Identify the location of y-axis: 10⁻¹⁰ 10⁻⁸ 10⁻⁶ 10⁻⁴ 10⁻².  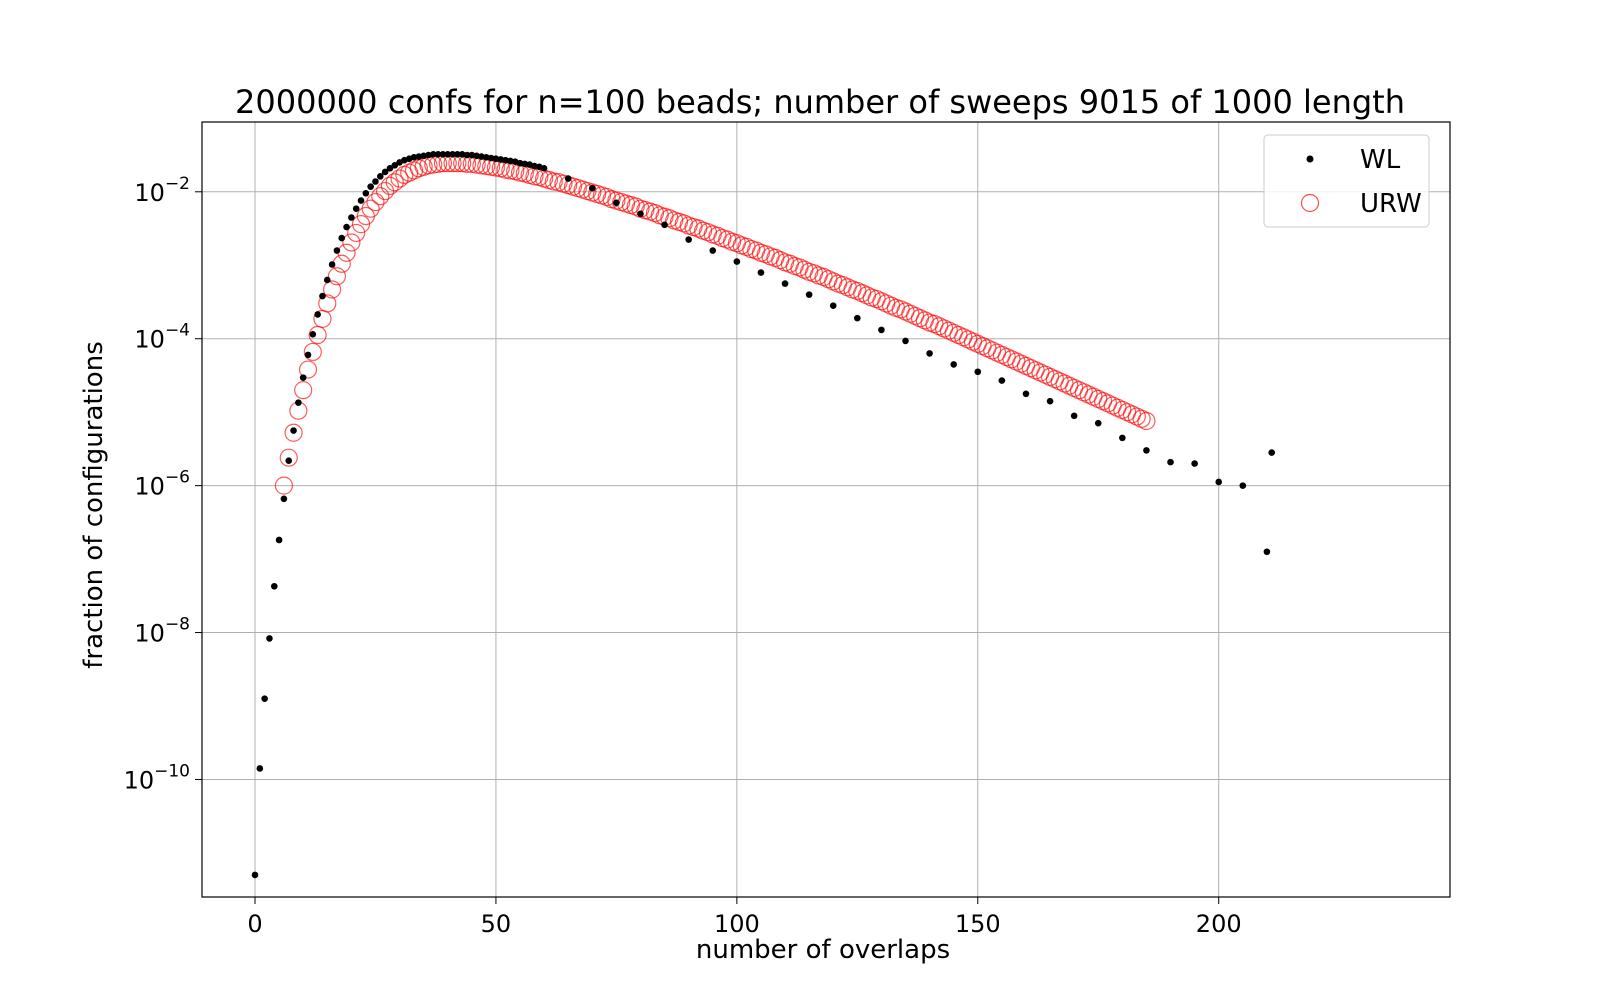
(163, 484).